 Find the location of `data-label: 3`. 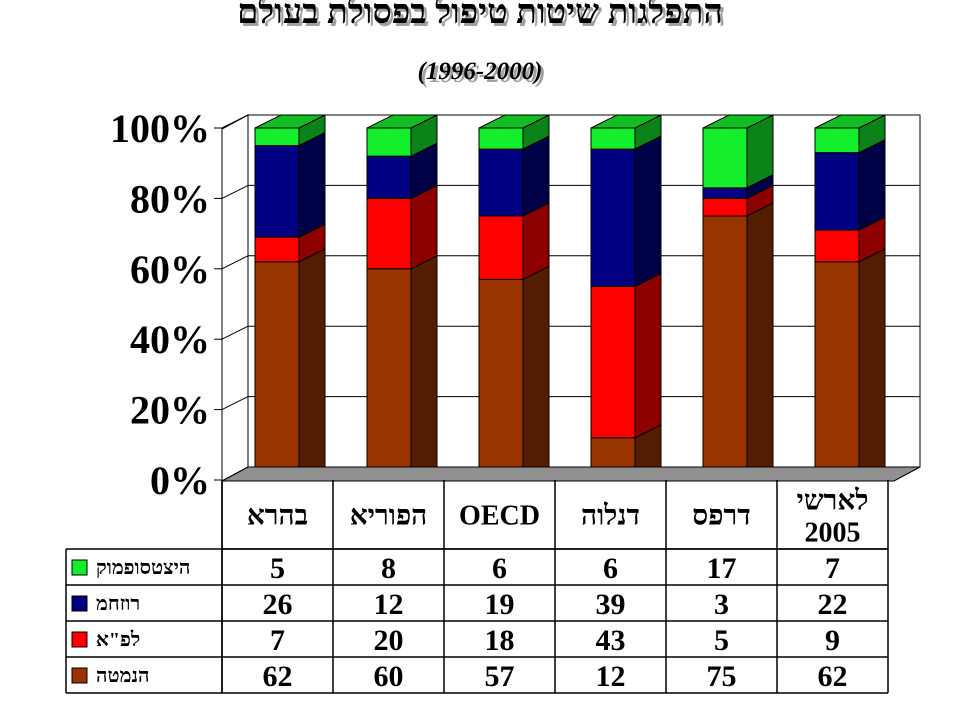

data-label: 3 is located at coordinates (721, 604).